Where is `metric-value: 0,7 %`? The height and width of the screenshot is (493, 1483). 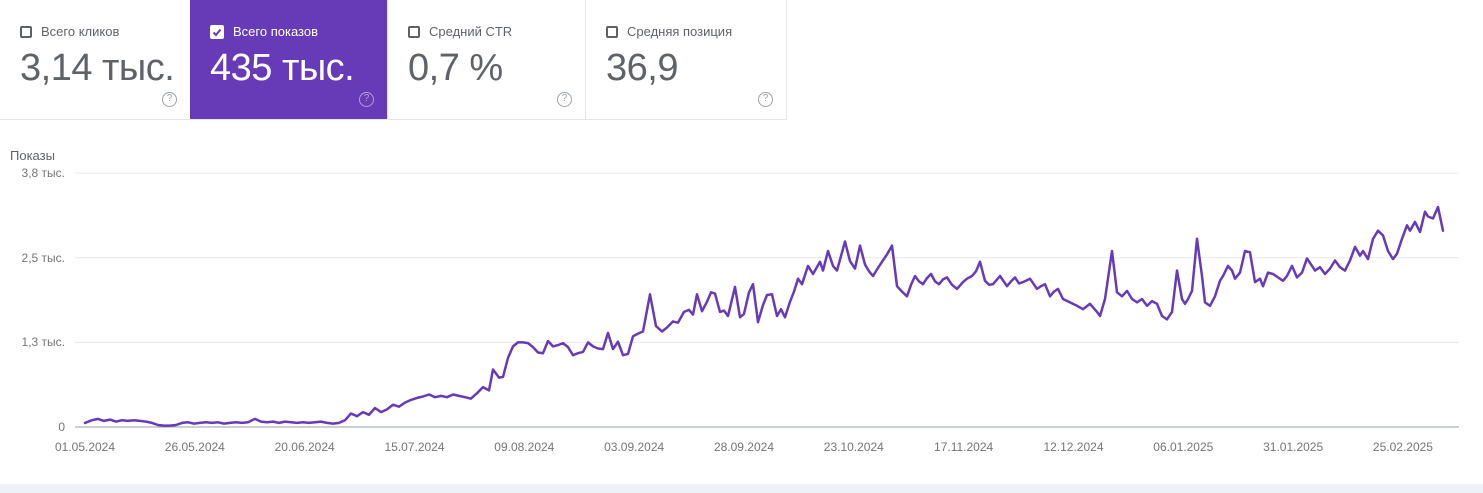
metric-value: 0,7 % is located at coordinates (455, 68).